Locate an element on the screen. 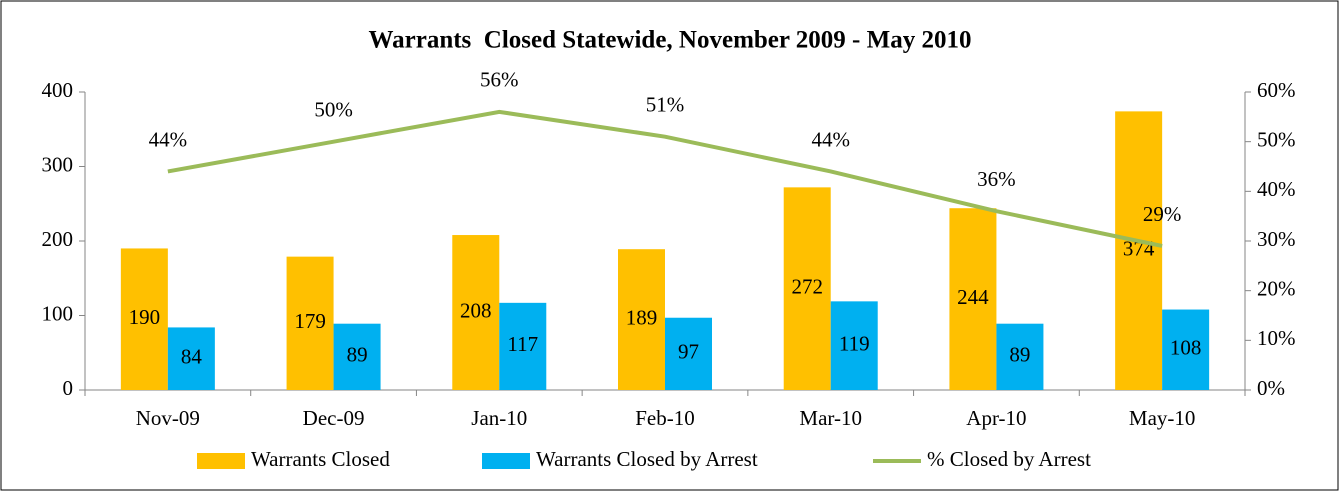  legend-label: Warrants Closed is located at coordinates (320, 459).